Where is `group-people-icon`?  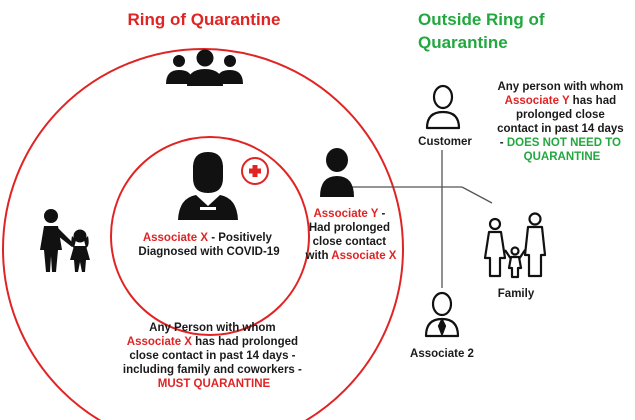
group-people-icon is located at coordinates (204, 67).